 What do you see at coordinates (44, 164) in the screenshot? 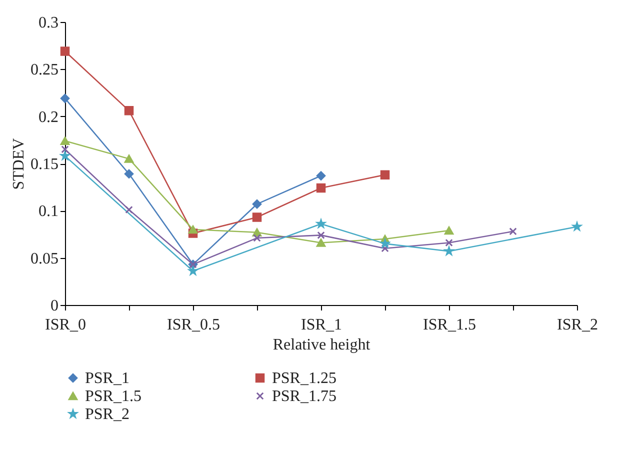
I see `y-tick-label: 0.15` at bounding box center [44, 164].